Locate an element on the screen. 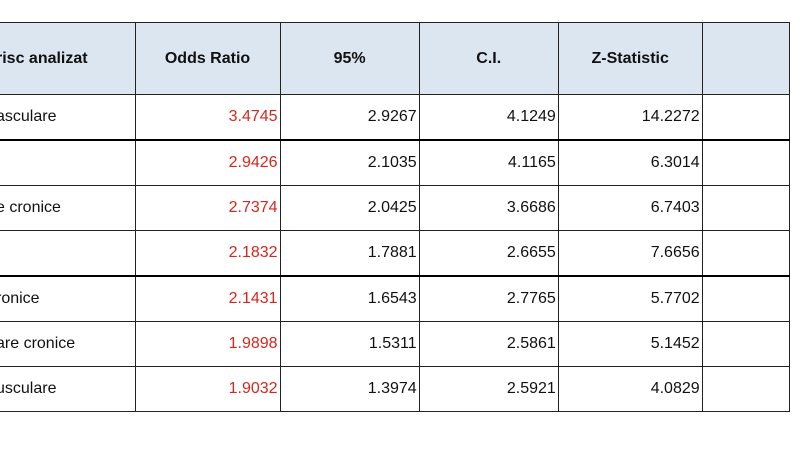 The width and height of the screenshot is (800, 450). row-ci-high: 2.5921 is located at coordinates (488, 389).